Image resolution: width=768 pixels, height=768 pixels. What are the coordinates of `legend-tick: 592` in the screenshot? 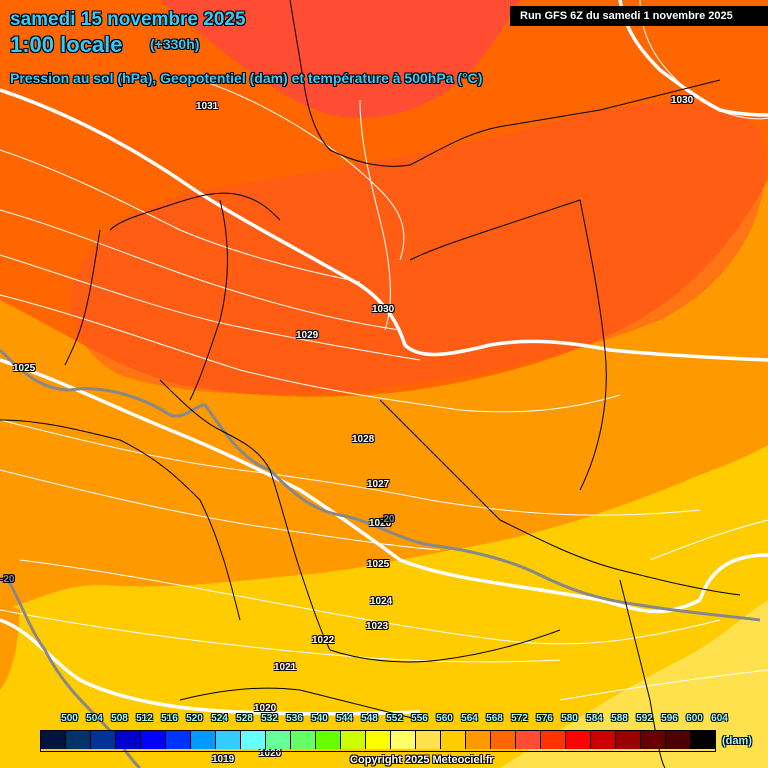 It's located at (644, 718).